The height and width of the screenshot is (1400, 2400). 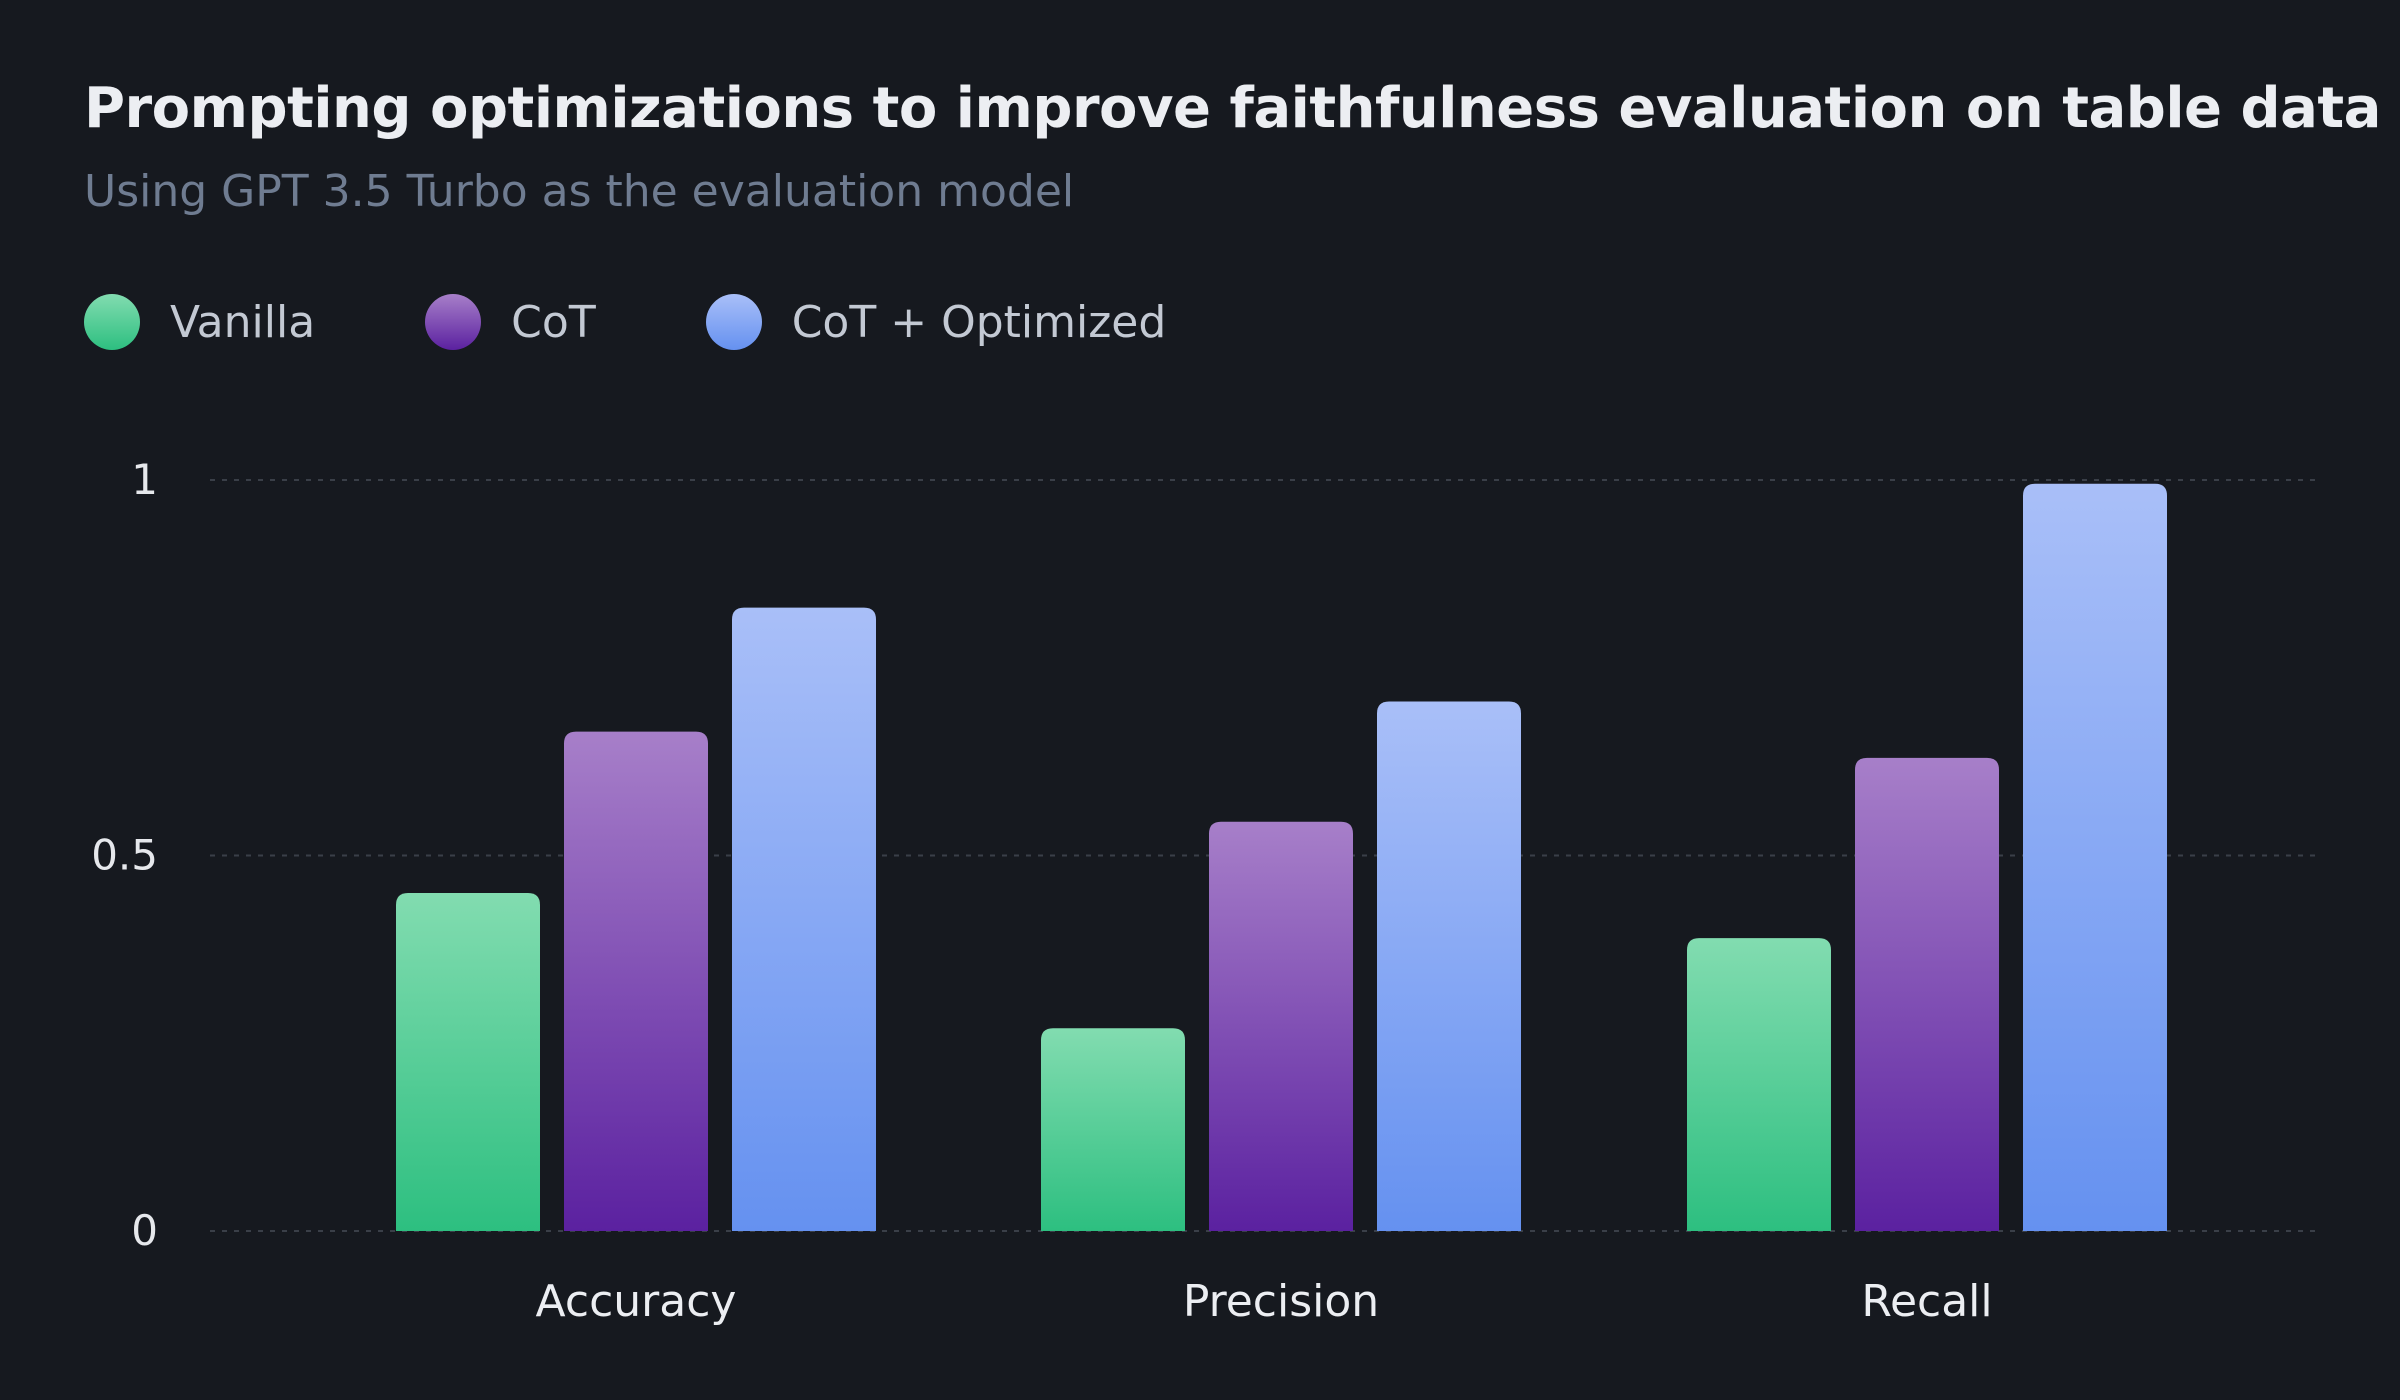 I want to click on bar-precision-vanilla, so click(x=1113, y=1129).